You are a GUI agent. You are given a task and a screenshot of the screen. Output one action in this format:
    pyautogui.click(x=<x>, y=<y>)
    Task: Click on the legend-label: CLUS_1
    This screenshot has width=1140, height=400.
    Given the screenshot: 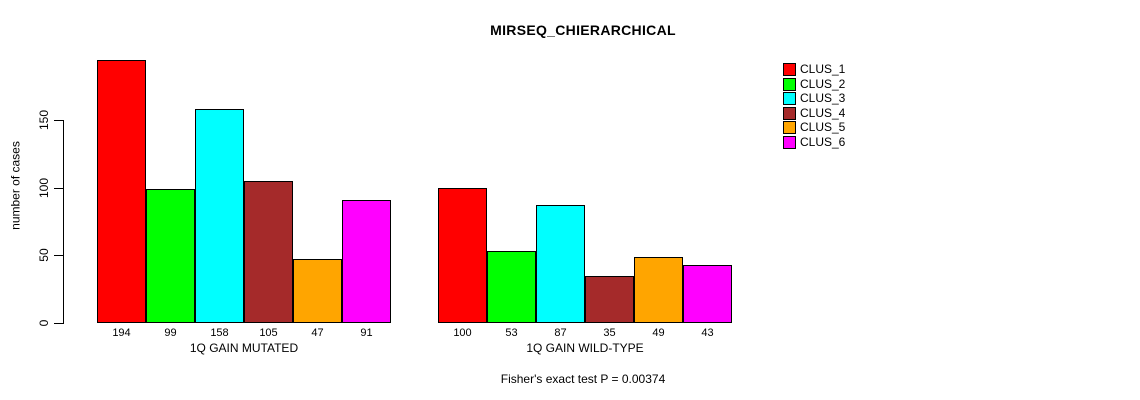 What is the action you would take?
    pyautogui.click(x=823, y=69)
    